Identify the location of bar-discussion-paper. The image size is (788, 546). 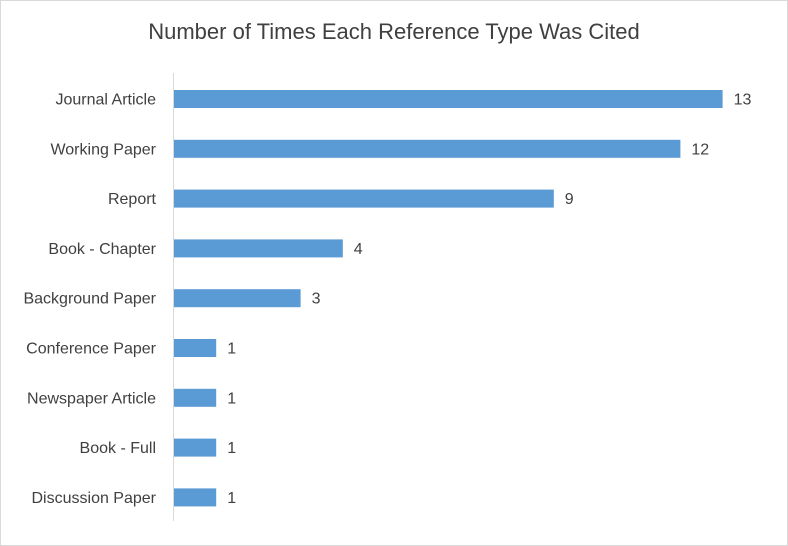
(195, 497).